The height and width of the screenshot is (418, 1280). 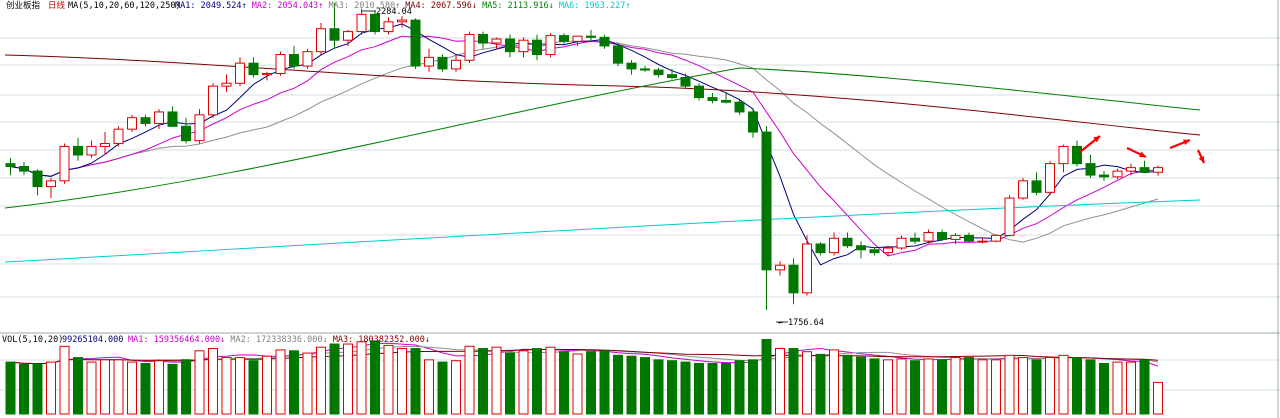 What do you see at coordinates (780, 323) in the screenshot?
I see `low-arrow-glyph: ←` at bounding box center [780, 323].